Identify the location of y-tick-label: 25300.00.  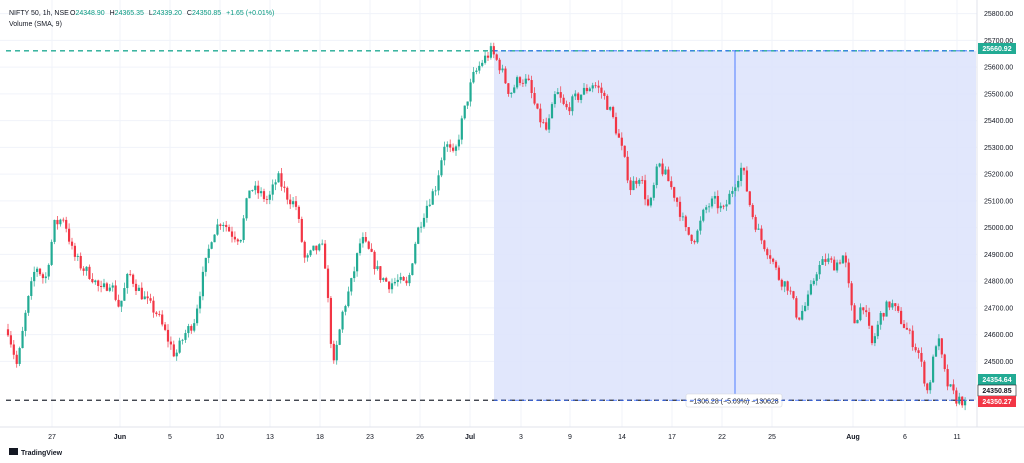
(998, 148).